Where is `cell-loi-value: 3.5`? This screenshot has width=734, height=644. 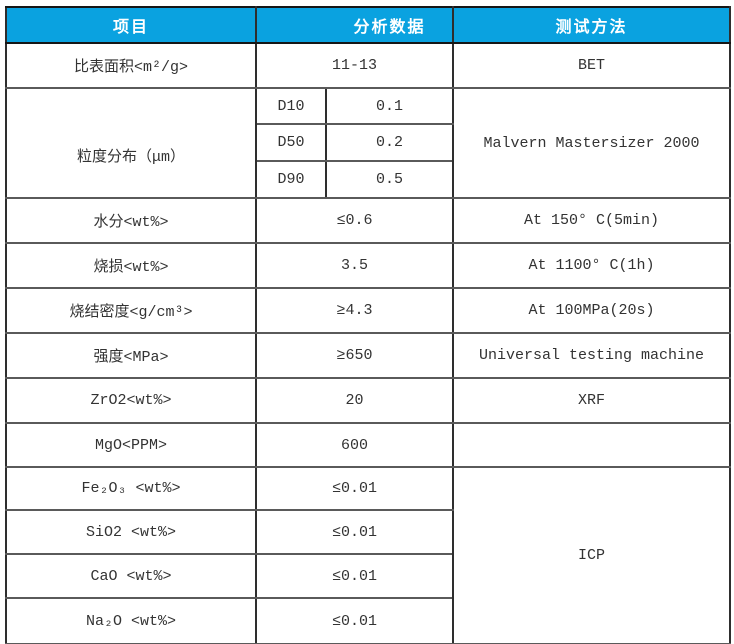 cell-loi-value: 3.5 is located at coordinates (354, 265).